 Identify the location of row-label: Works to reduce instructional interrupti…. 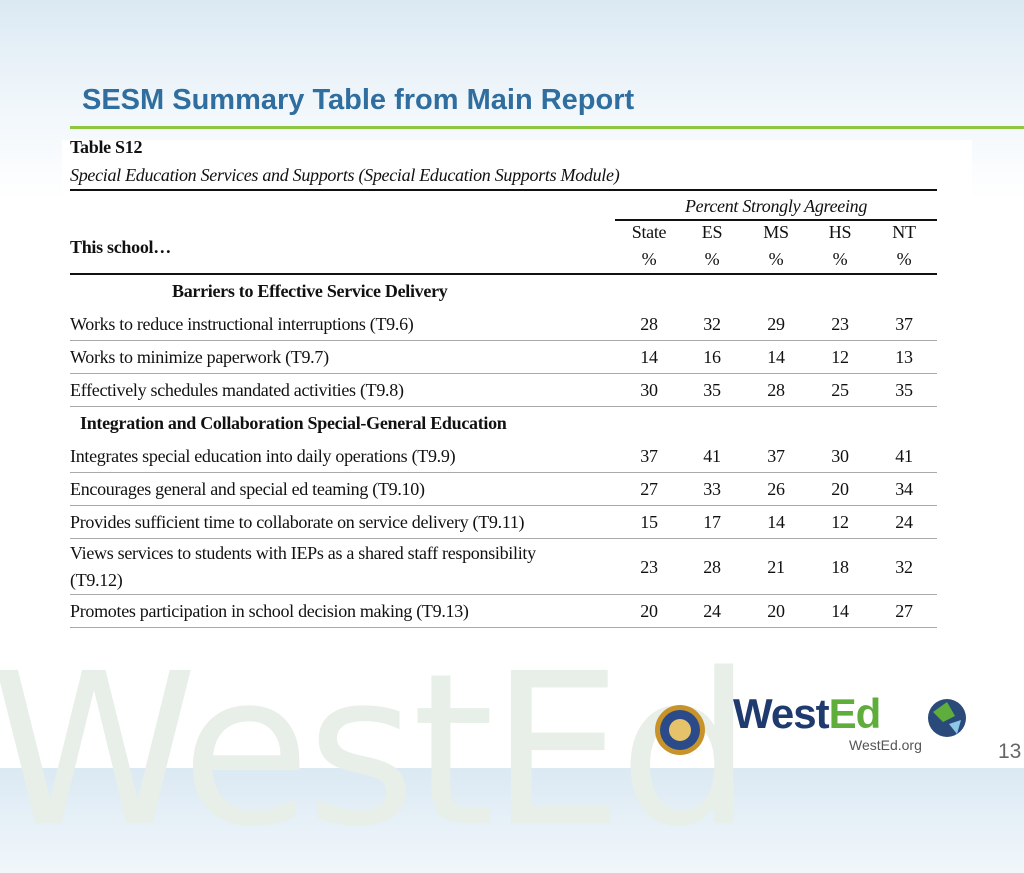
(242, 324).